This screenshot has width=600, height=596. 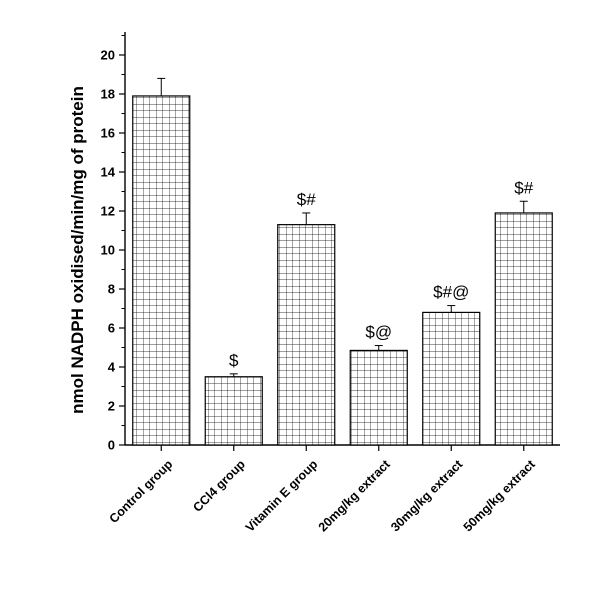 I want to click on y-tick-label: 12, so click(x=108, y=211).